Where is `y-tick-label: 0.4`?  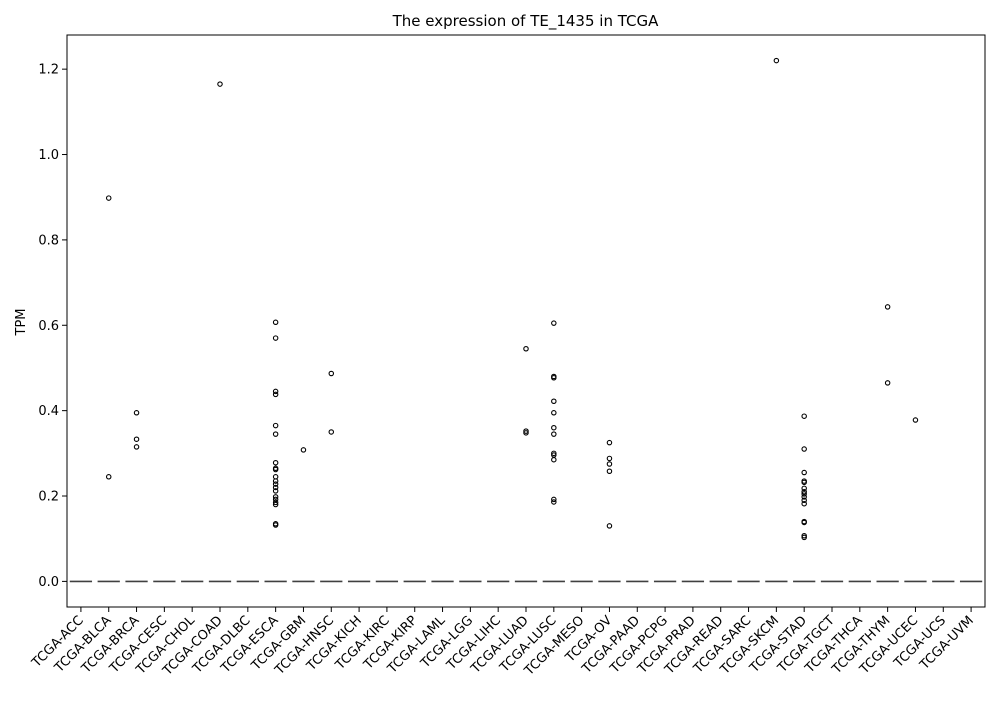
y-tick-label: 0.4 is located at coordinates (48, 411).